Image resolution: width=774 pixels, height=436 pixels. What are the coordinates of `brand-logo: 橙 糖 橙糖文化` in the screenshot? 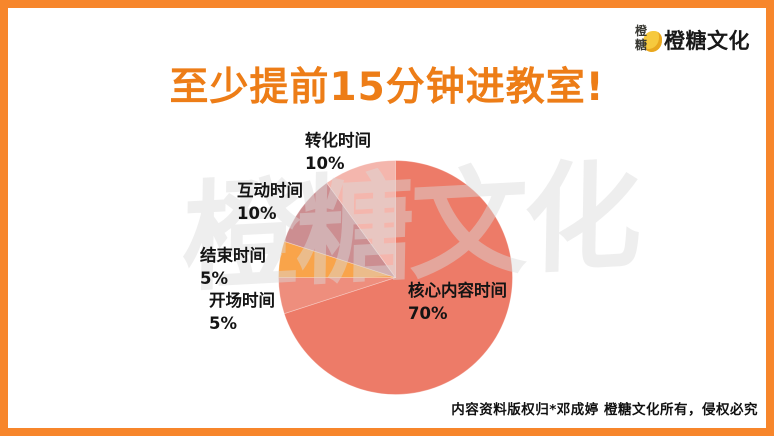 It's located at (692, 40).